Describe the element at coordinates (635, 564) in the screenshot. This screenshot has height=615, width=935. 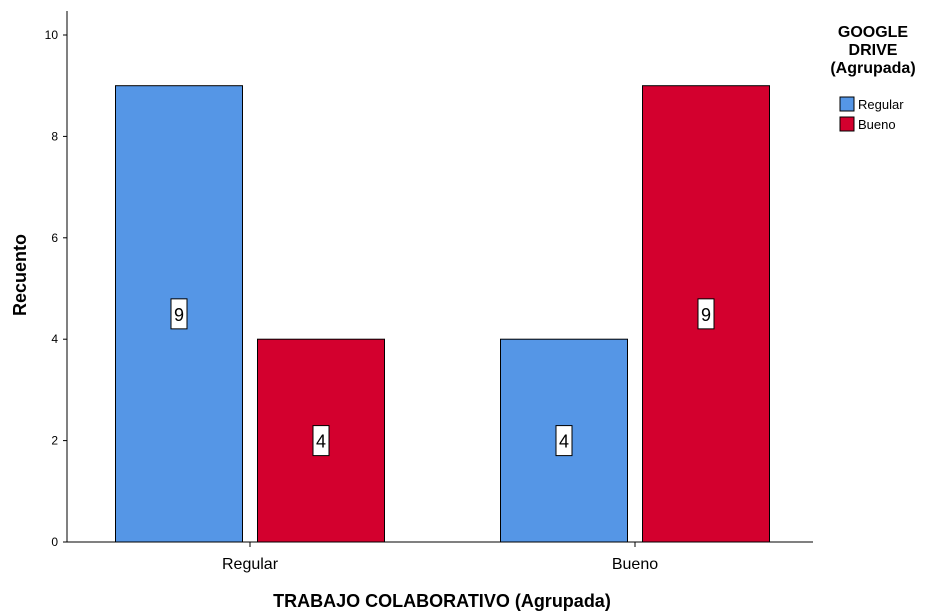
I see `x-tick-label: Bueno` at that location.